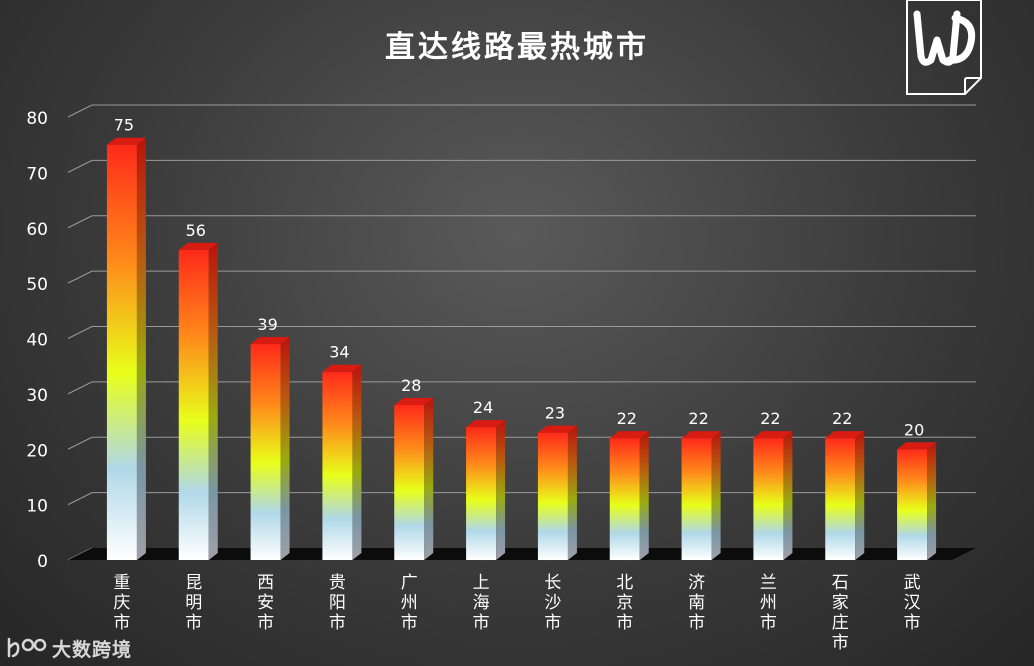 Image resolution: width=1034 pixels, height=666 pixels. Describe the element at coordinates (483, 407) in the screenshot. I see `data-label: 24` at that location.